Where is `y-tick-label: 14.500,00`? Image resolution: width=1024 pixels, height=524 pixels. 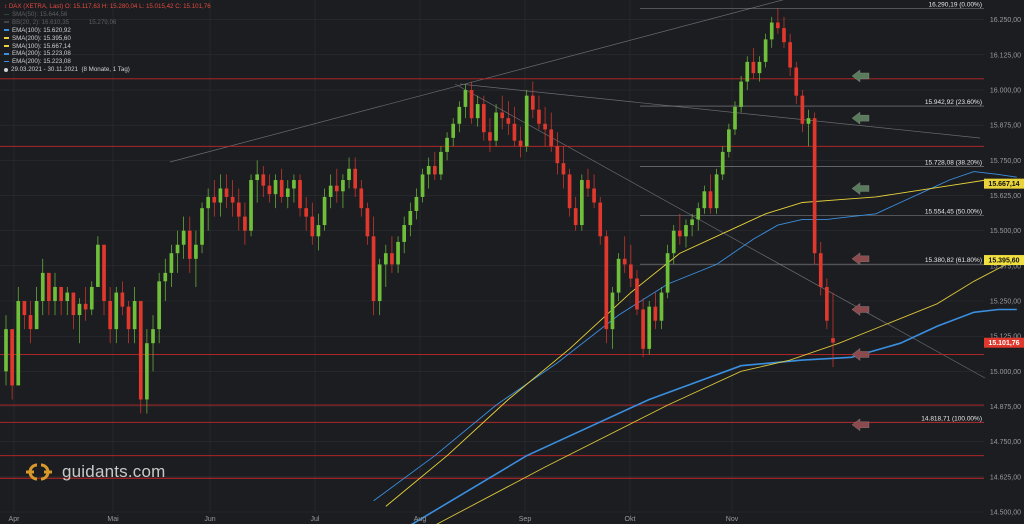
y-tick-label: 14.500,00 is located at coordinates (1005, 513).